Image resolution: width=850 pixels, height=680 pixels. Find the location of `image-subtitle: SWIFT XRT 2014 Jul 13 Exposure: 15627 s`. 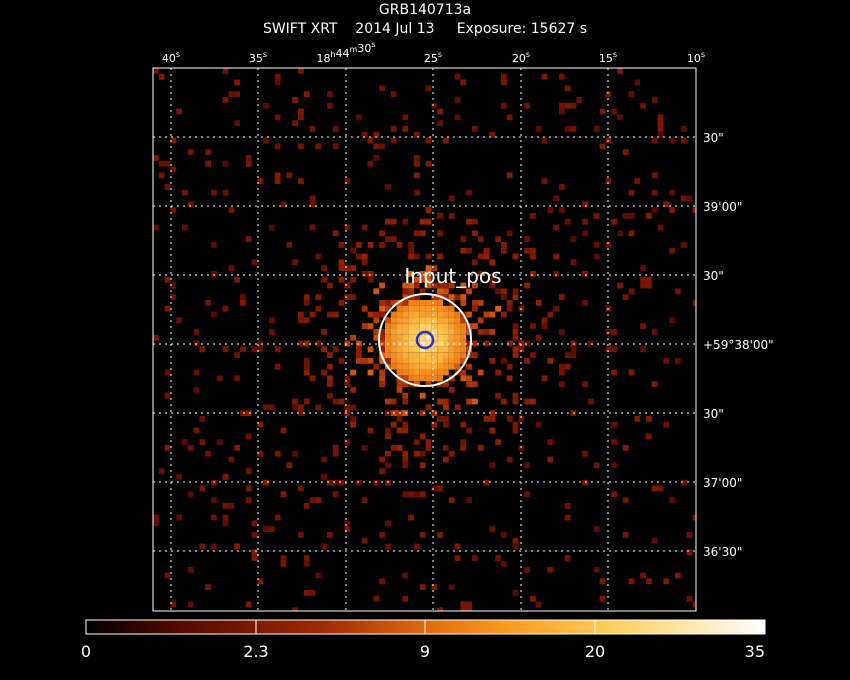

image-subtitle: SWIFT XRT 2014 Jul 13 Exposure: 15627 s is located at coordinates (425, 29).